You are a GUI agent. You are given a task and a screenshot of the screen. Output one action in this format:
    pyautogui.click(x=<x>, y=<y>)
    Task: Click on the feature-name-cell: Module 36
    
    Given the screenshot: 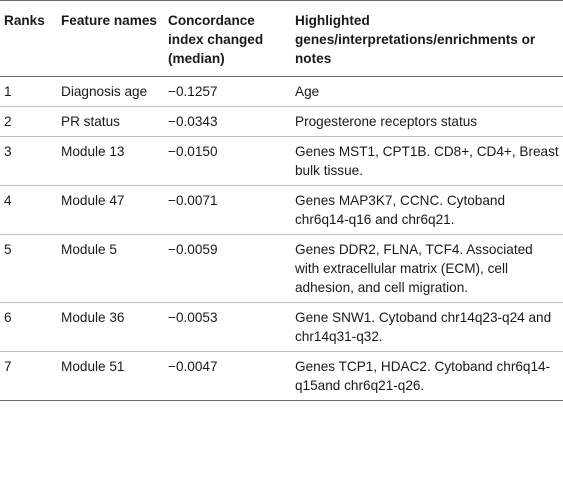 What is the action you would take?
    pyautogui.click(x=93, y=317)
    